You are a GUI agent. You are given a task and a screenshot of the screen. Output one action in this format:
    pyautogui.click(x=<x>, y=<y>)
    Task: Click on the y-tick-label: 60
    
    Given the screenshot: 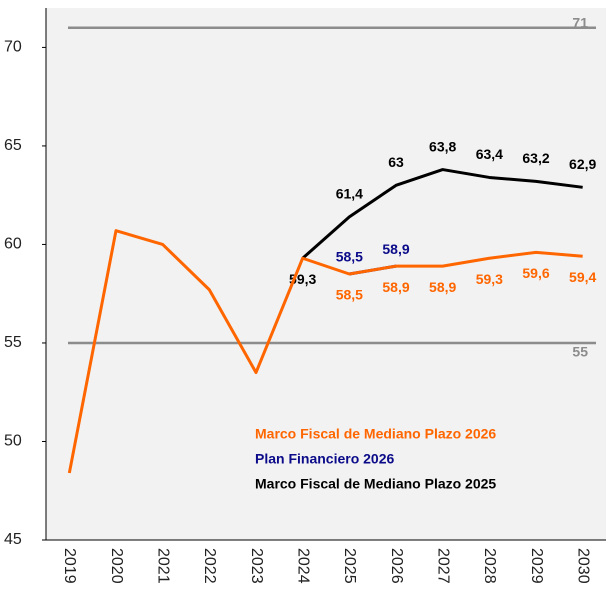 What is the action you would take?
    pyautogui.click(x=13, y=244)
    